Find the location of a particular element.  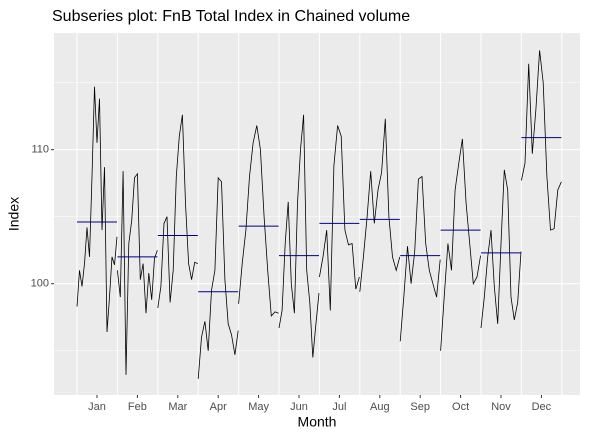

x-tick-label: Aug is located at coordinates (380, 407).